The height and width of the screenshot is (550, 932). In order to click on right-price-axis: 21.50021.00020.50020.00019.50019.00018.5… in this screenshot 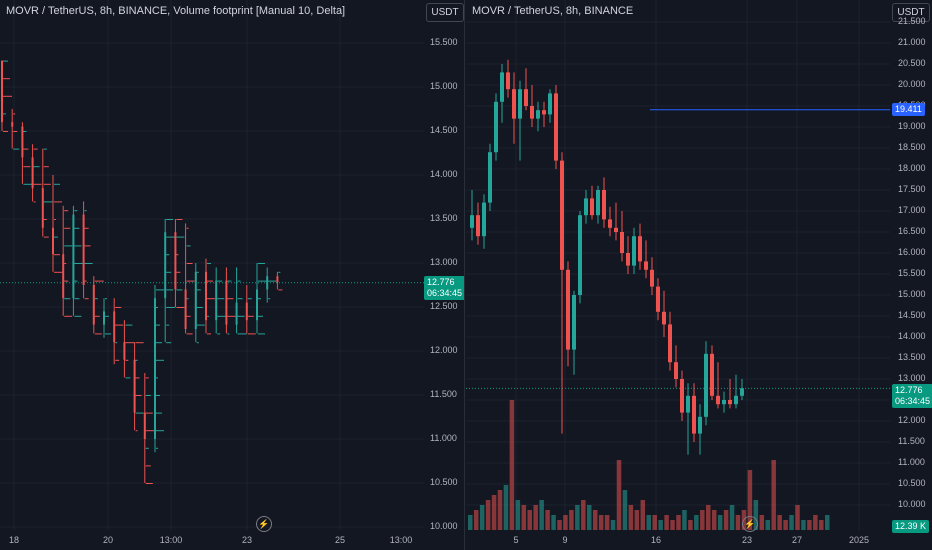, I will do `click(911, 275)`.